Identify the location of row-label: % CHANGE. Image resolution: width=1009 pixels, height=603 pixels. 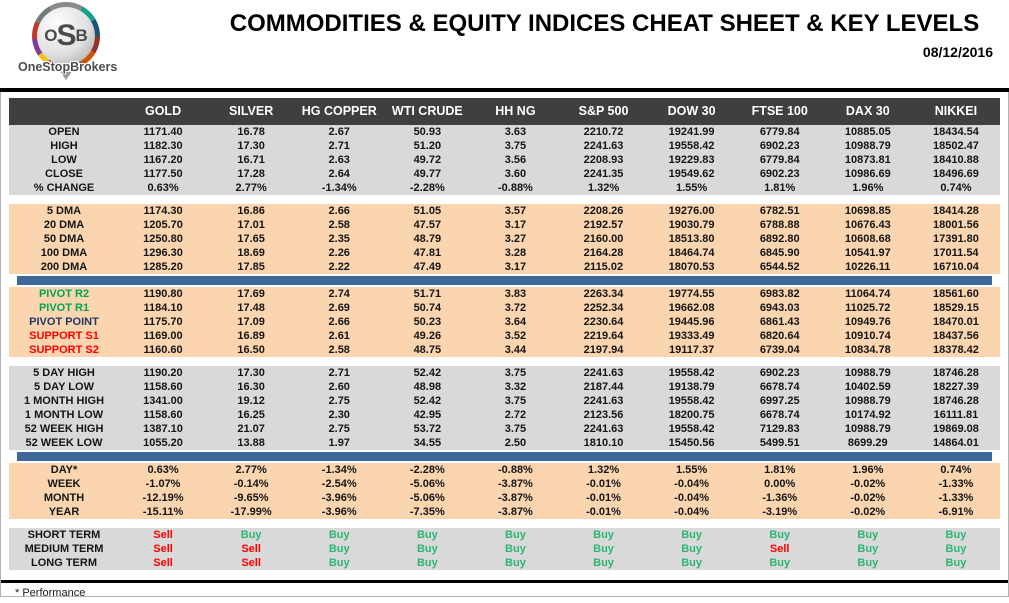
(64, 188).